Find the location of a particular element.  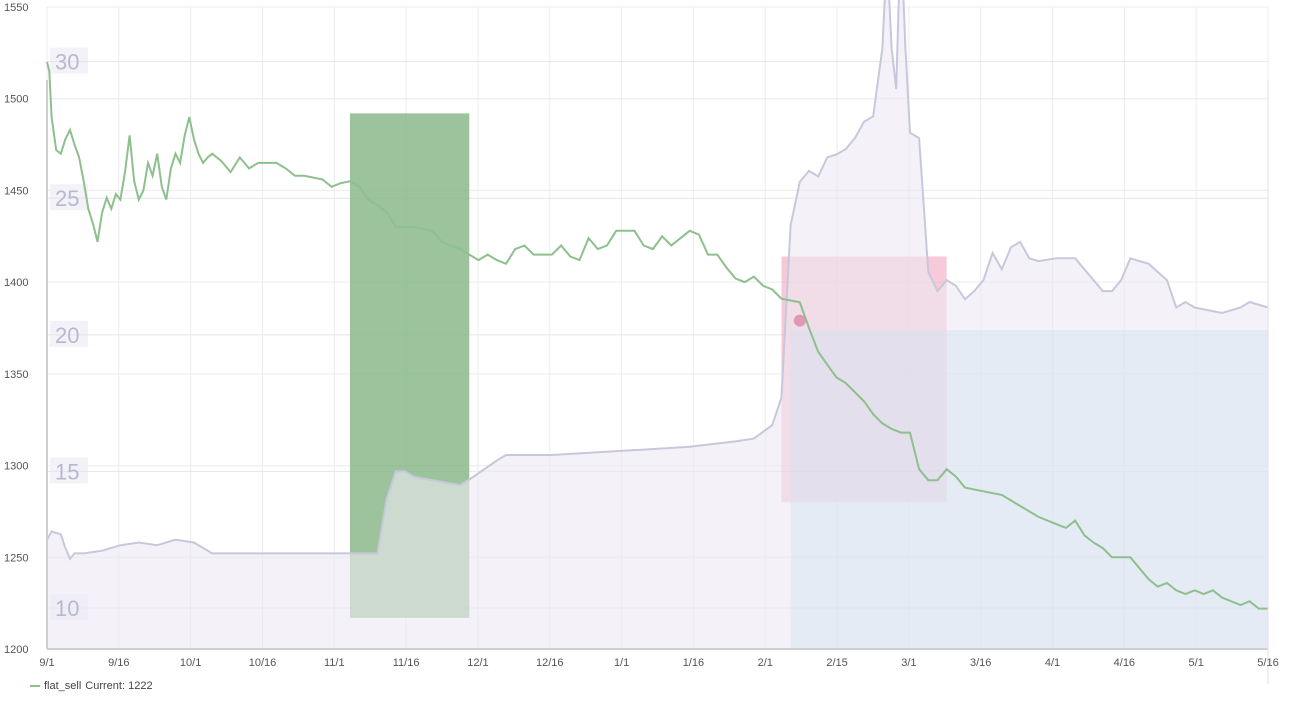

y2-tick-label: 20 is located at coordinates (67, 335).